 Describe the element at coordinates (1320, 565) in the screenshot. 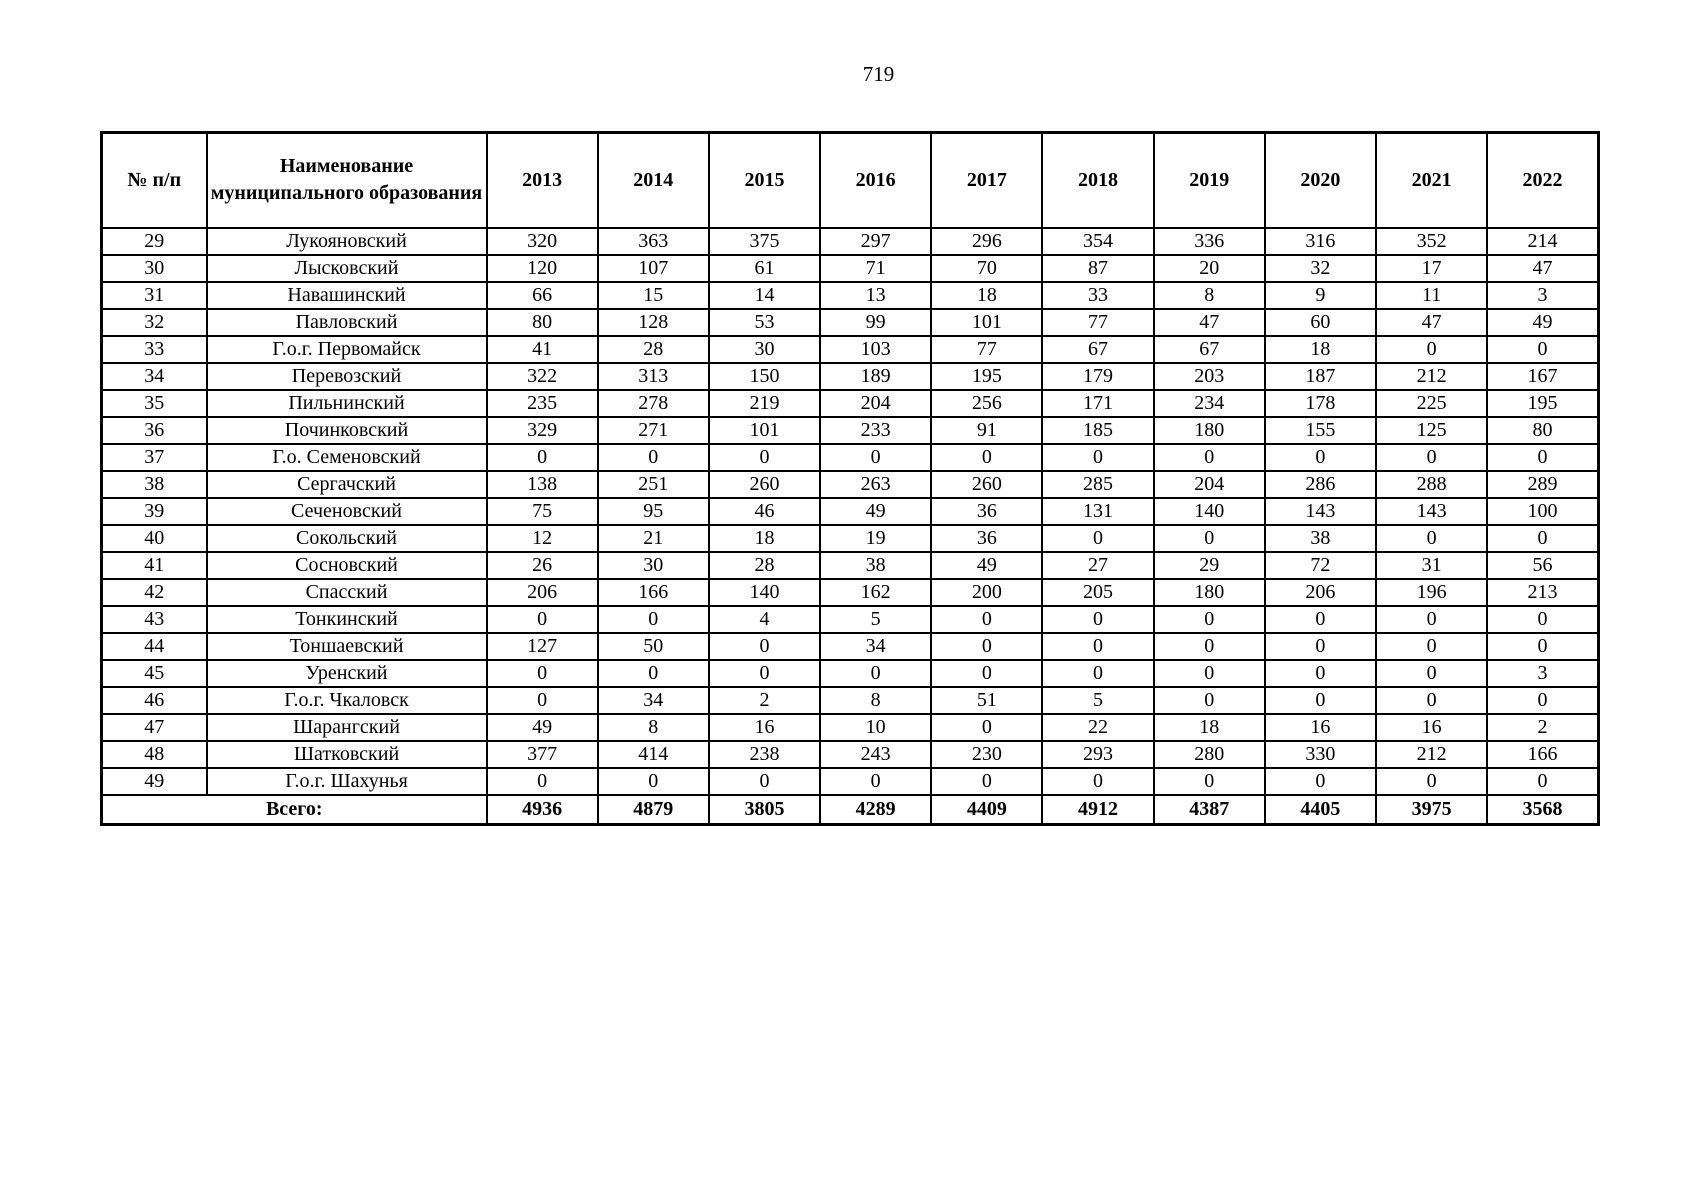

I see `year-value: 72` at that location.